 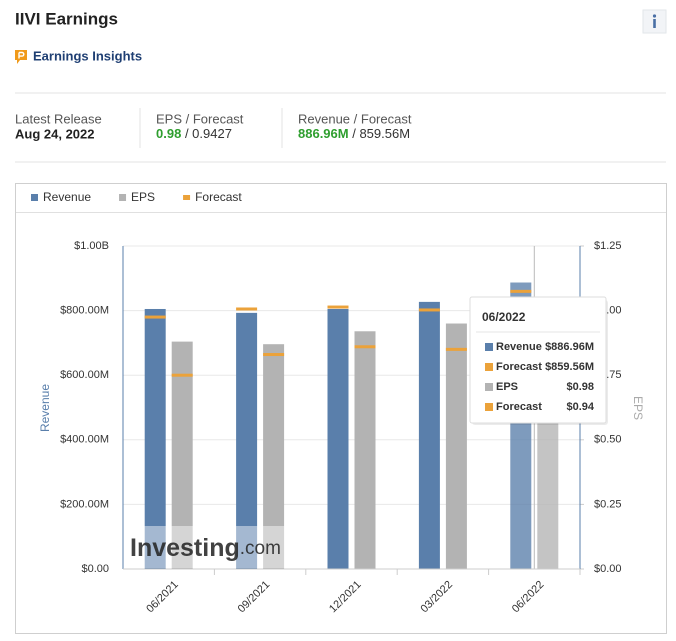 I want to click on tooltip-name: Revenue, so click(x=519, y=347).